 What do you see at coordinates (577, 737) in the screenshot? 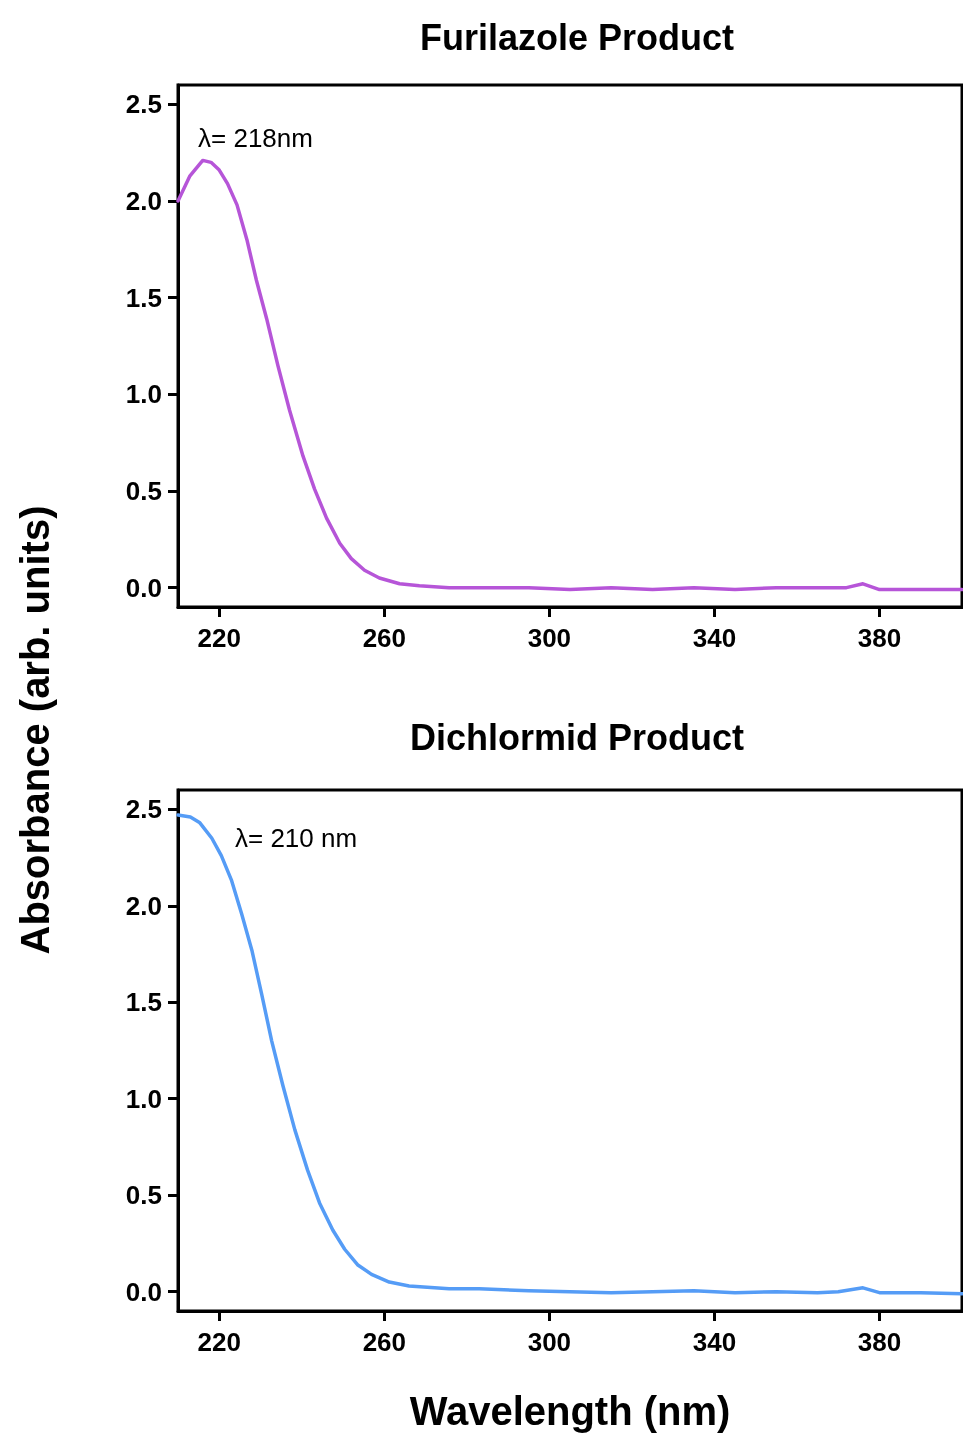
I see `chart-title: Dichlormid Product` at bounding box center [577, 737].